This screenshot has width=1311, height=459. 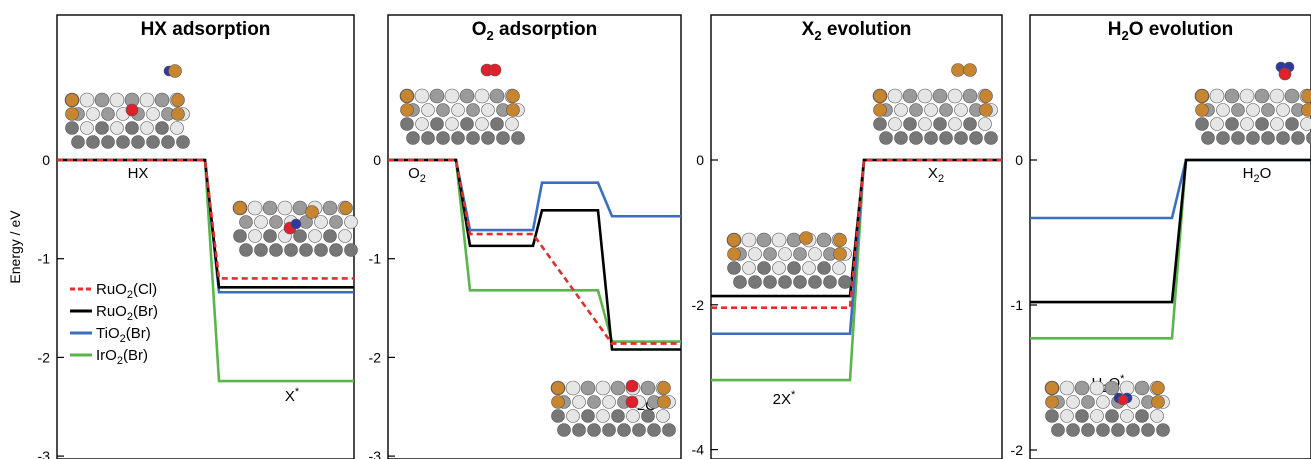 What do you see at coordinates (375, 259) in the screenshot?
I see `y-tick-label: -1` at bounding box center [375, 259].